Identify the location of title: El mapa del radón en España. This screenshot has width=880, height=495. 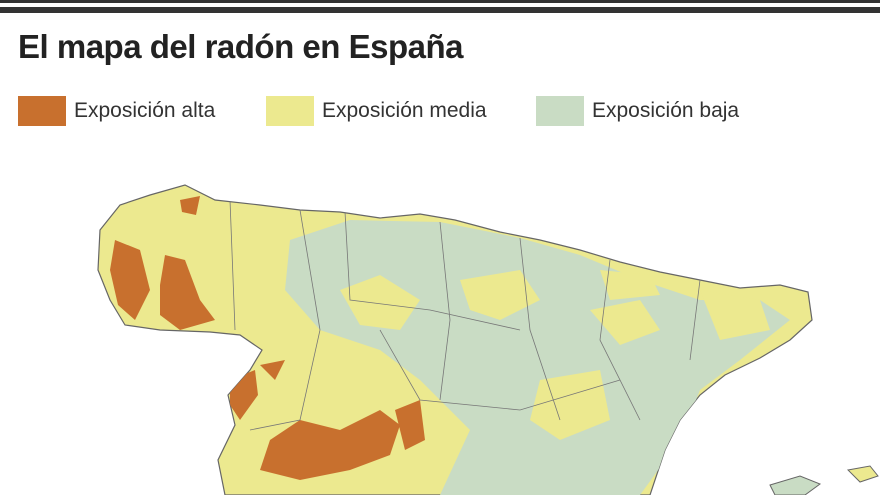
(240, 46).